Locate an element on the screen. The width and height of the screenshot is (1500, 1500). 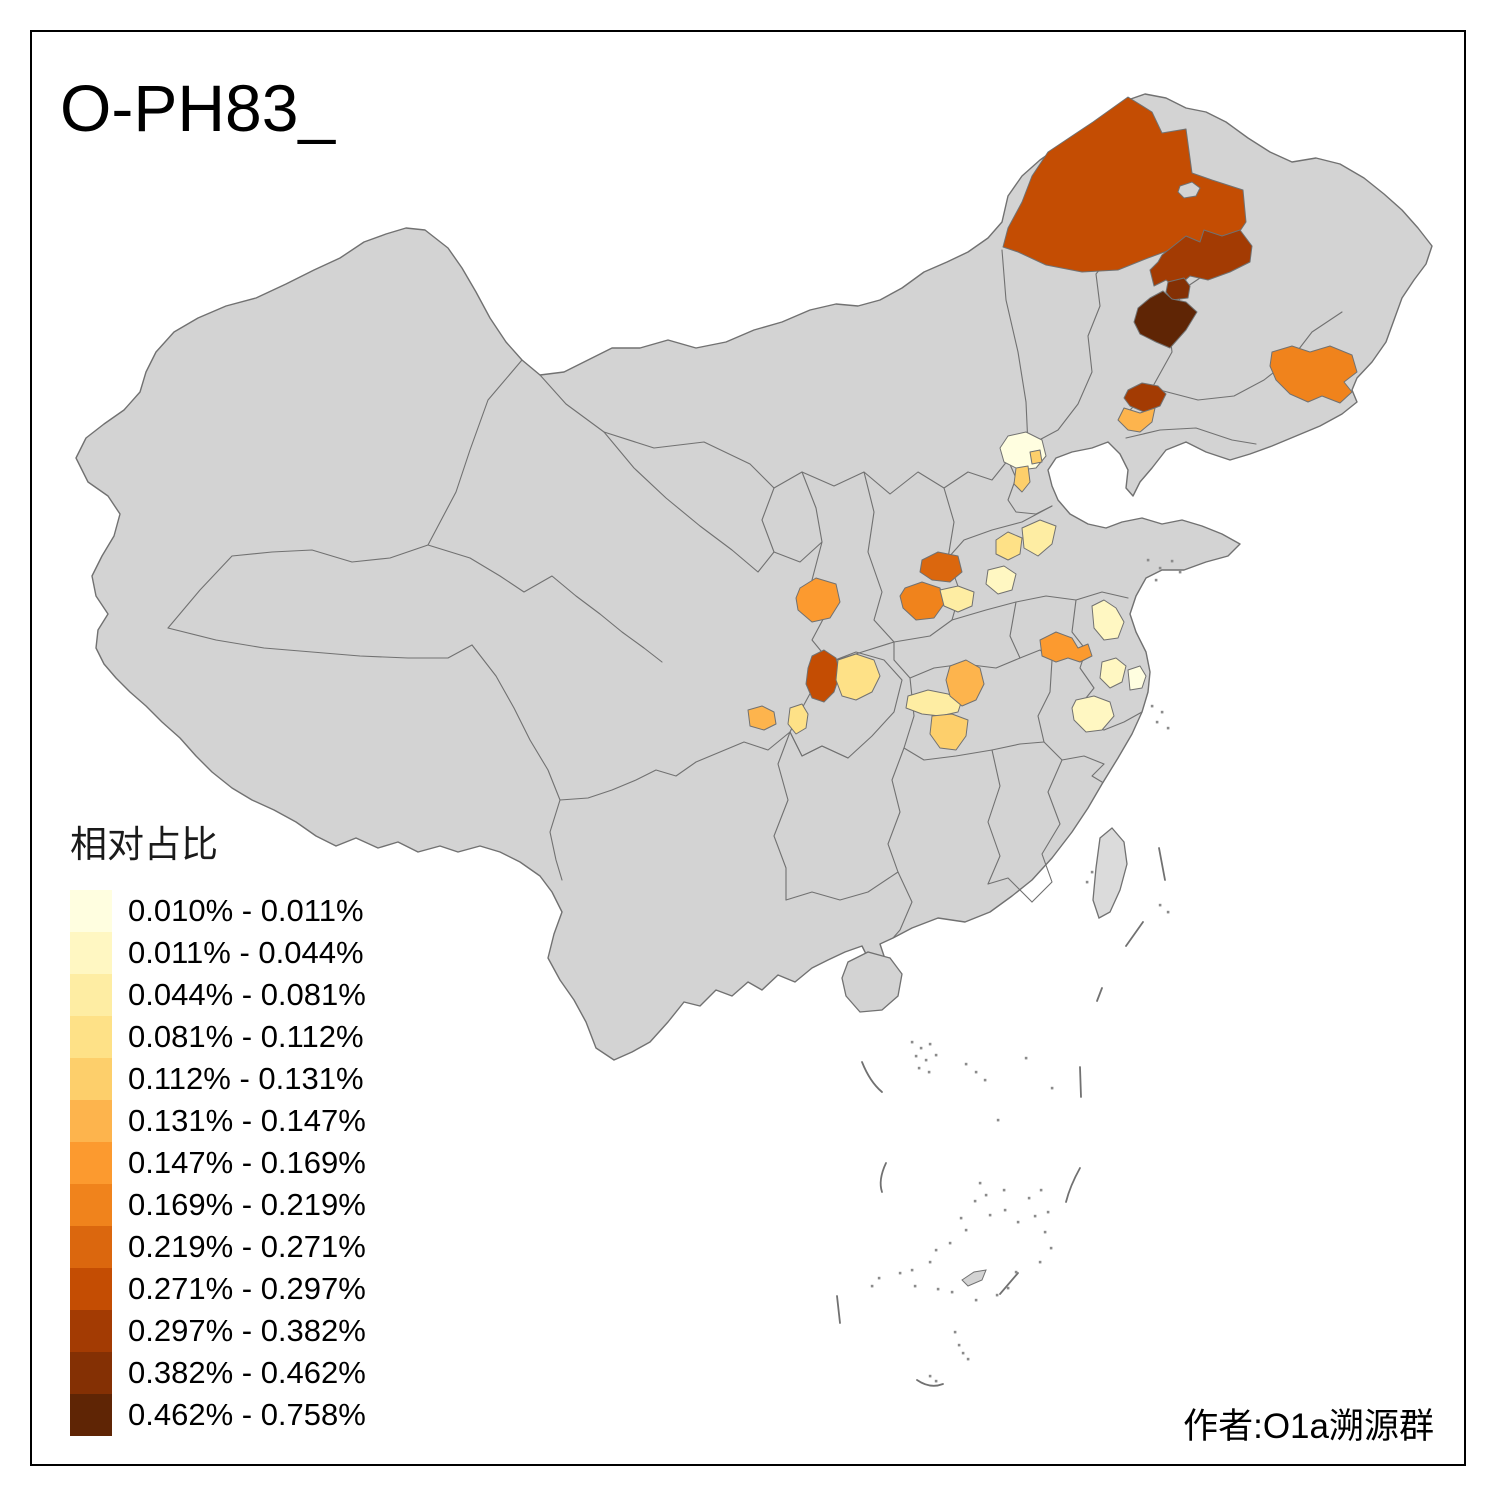
taiwan-island is located at coordinates (1110, 873).